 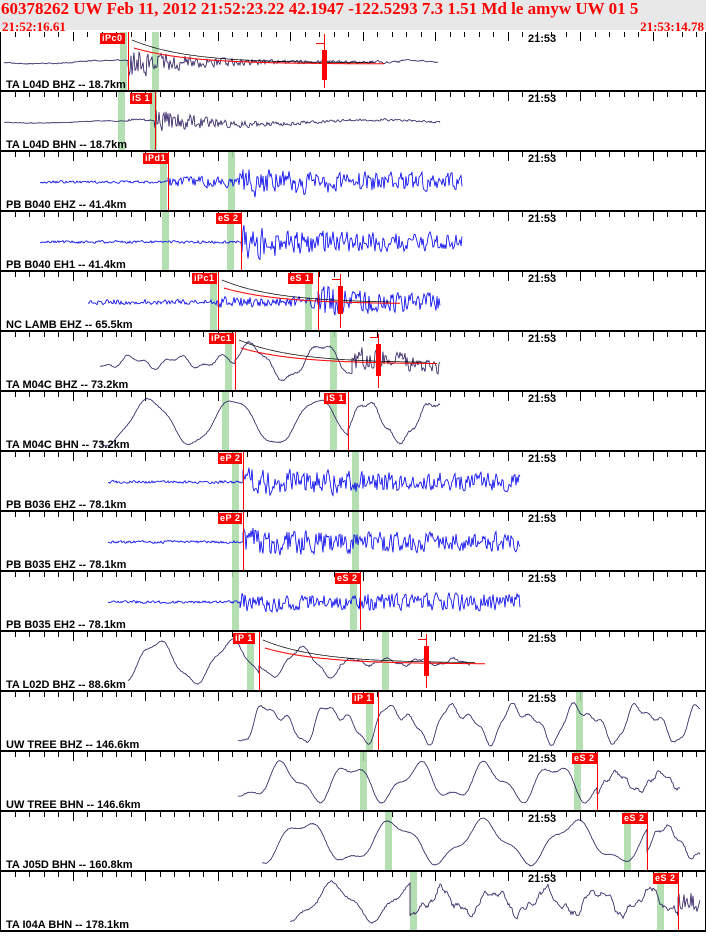 I want to click on trace-row: iS 1 21:53 TA L04D BHN -- 18.7km, so click(x=353, y=122).